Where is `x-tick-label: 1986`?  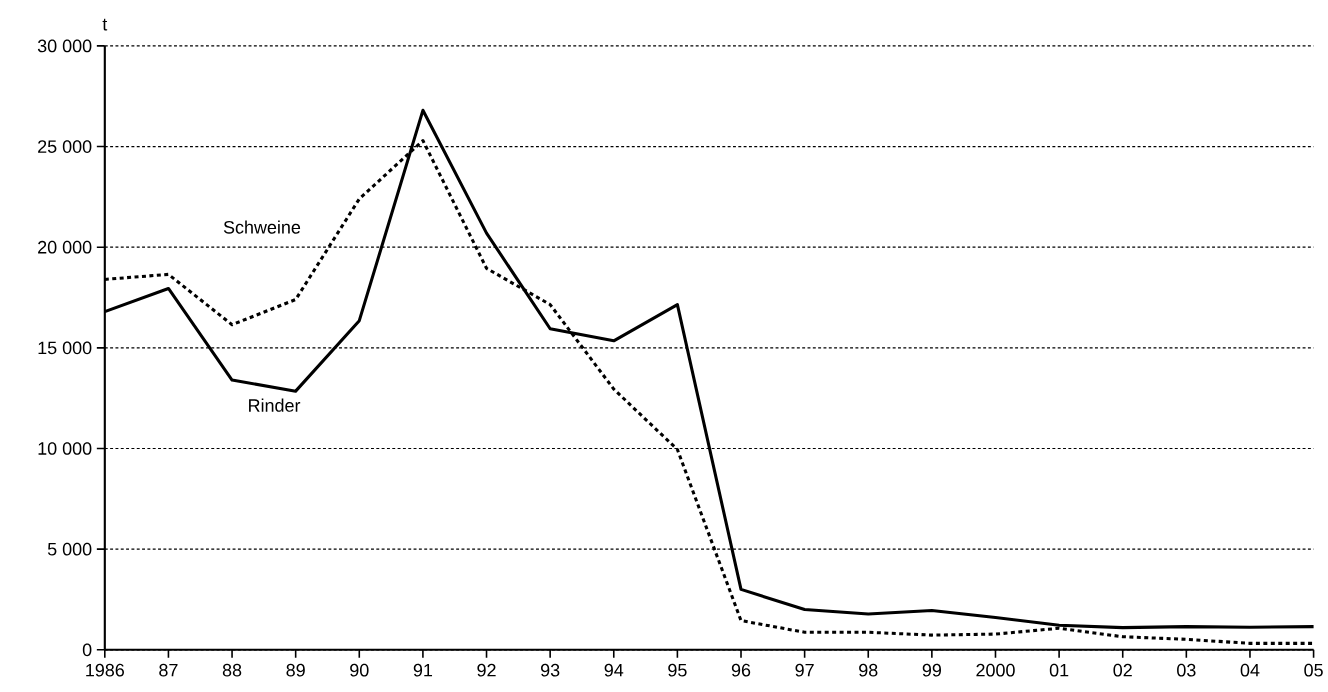 x-tick-label: 1986 is located at coordinates (105, 670).